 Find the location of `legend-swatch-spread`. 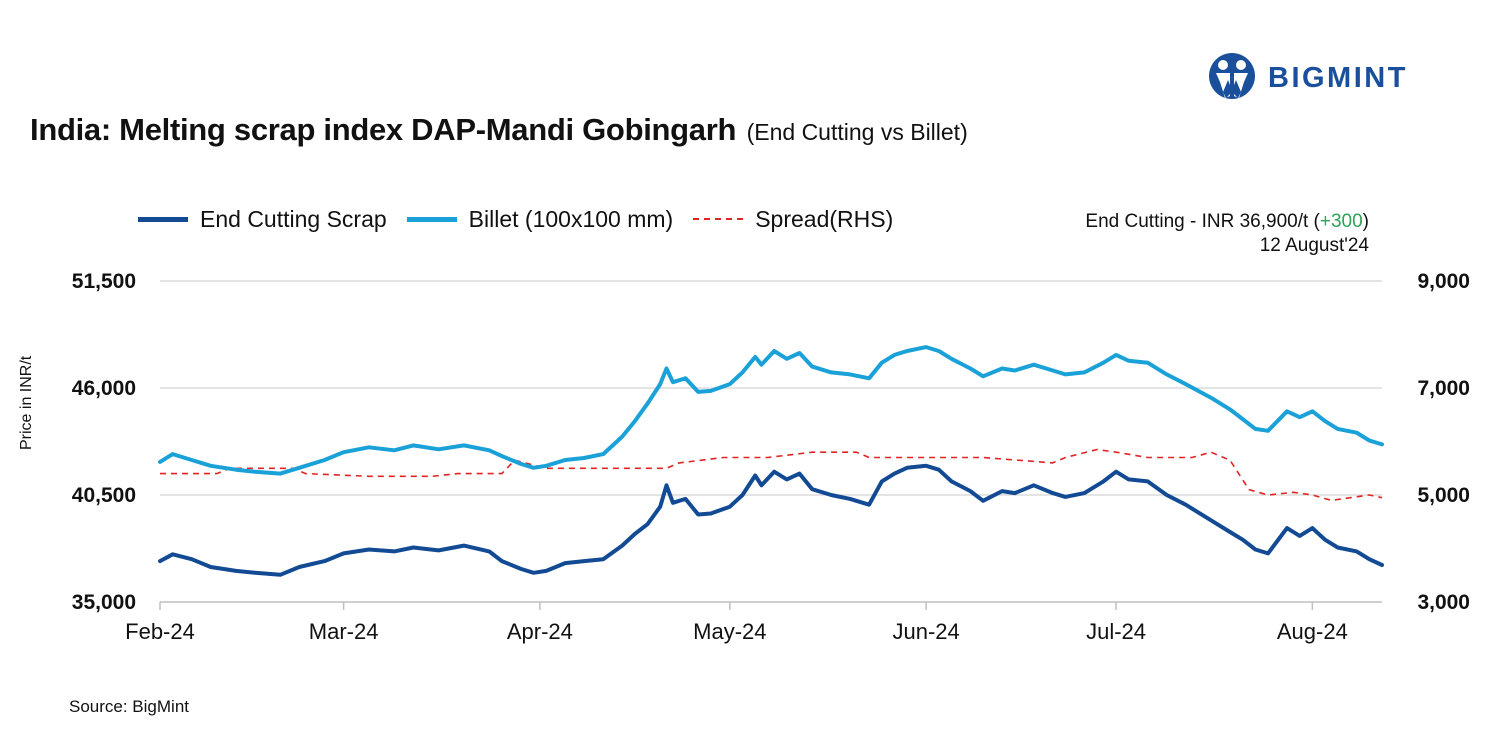

legend-swatch-spread is located at coordinates (718, 219).